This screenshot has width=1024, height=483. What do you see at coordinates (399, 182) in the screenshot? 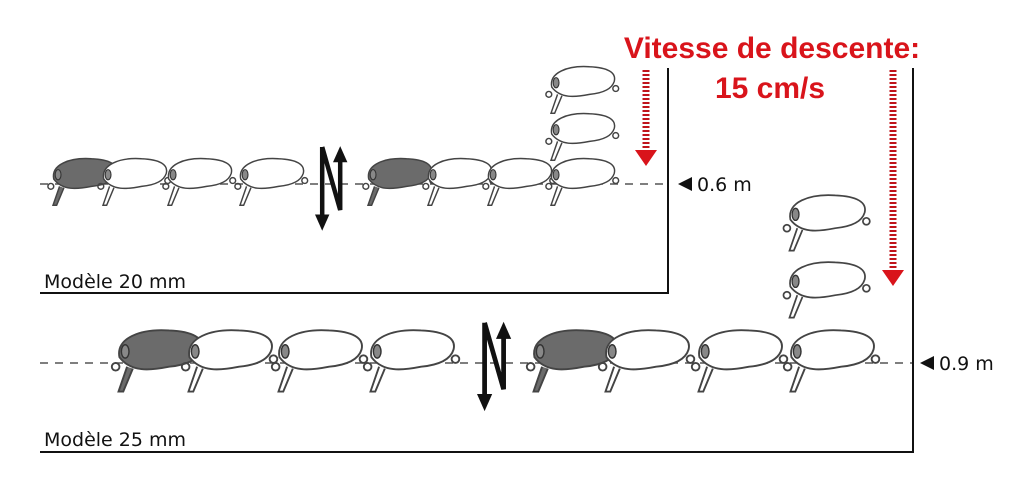
I see `lure-dark` at bounding box center [399, 182].